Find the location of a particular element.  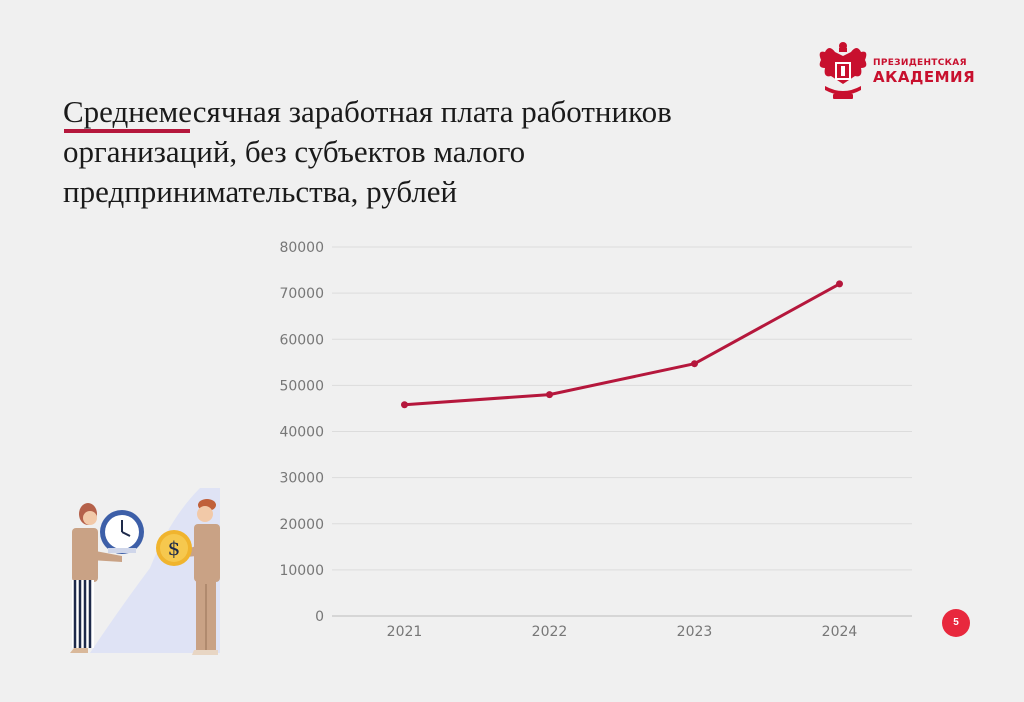

x-tick-label: 2024 is located at coordinates (840, 632).